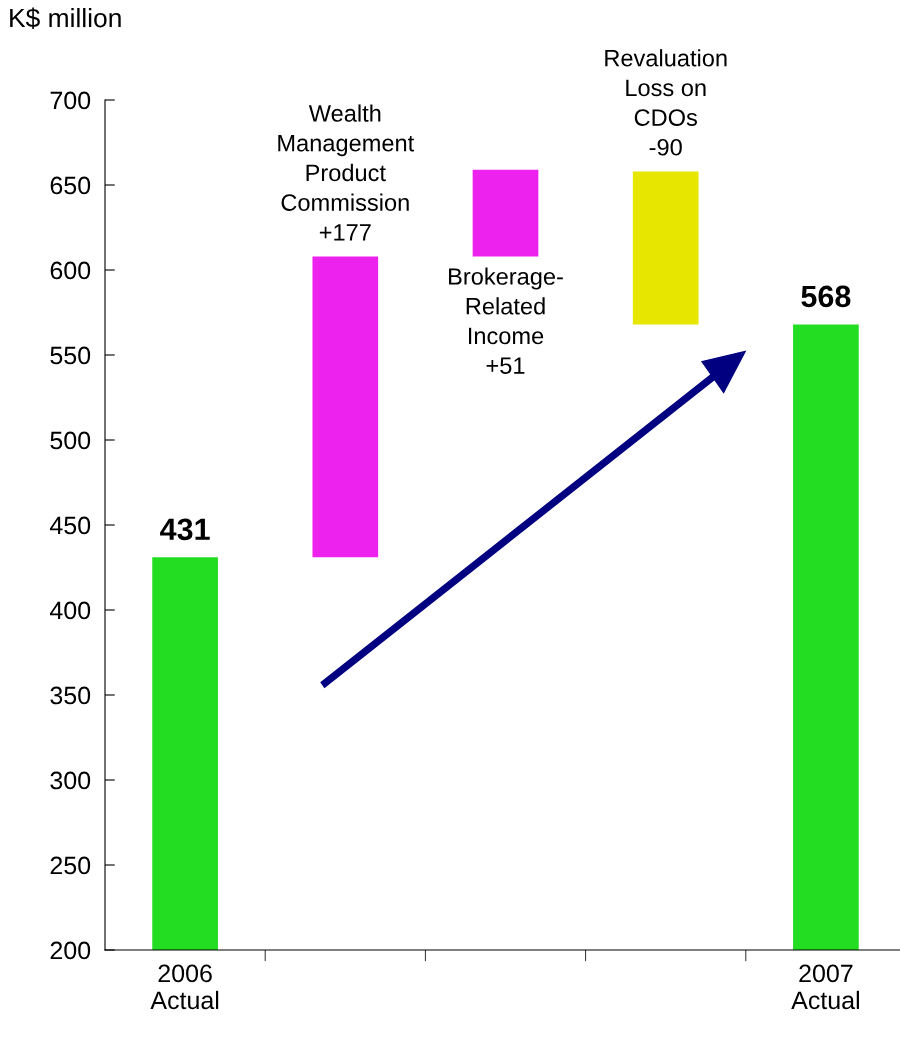 The height and width of the screenshot is (1050, 900). I want to click on y-tick-label: 600, so click(70, 270).